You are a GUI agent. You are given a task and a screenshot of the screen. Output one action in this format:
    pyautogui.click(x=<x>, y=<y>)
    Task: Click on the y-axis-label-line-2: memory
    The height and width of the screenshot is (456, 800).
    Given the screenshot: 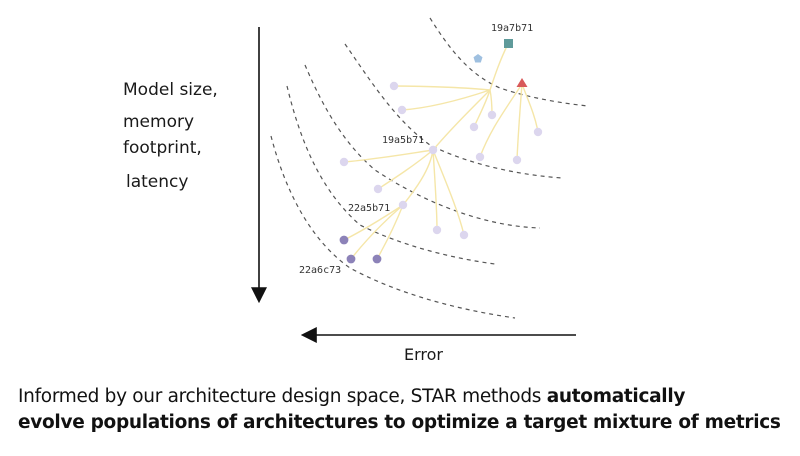 What is the action you would take?
    pyautogui.click(x=159, y=122)
    